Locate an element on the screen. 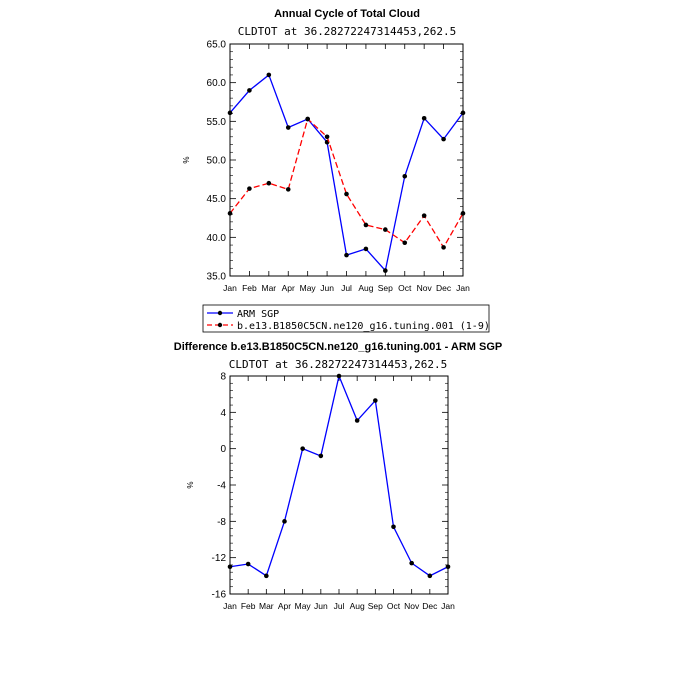  chart1-title: Annual Cycle of Total Cloud is located at coordinates (347, 14).